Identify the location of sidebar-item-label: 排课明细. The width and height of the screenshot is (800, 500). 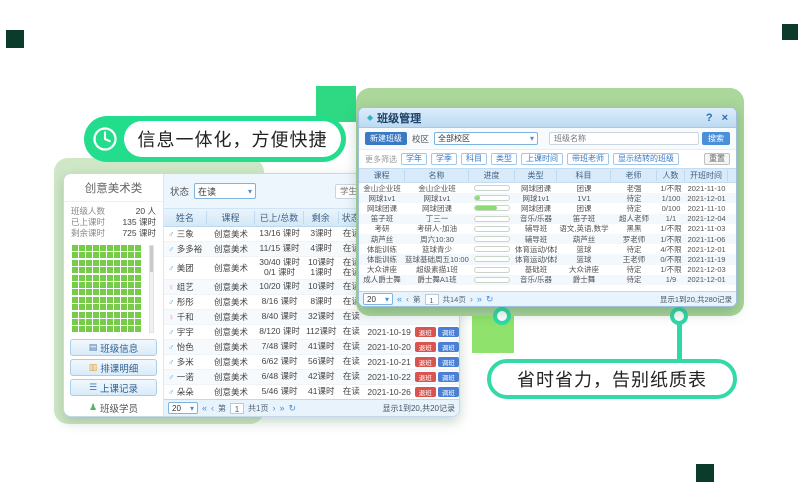
(119, 369).